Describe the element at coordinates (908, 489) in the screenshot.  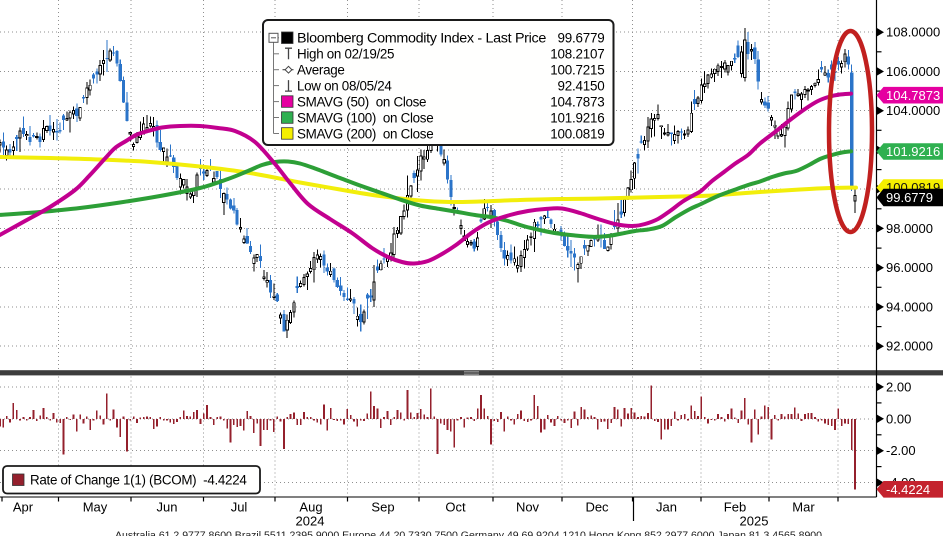
I see `svg-text: -4.4224` at that location.